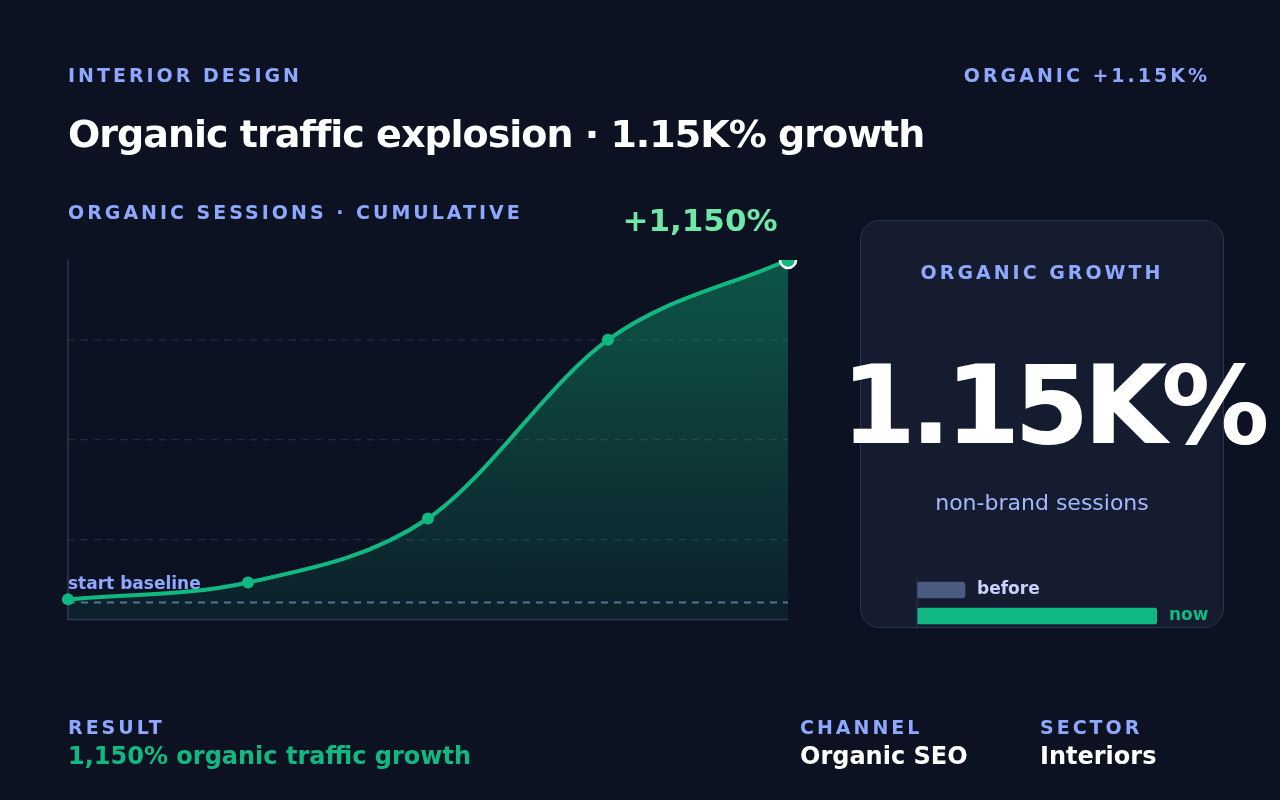 Image resolution: width=1280 pixels, height=800 pixels. I want to click on chart-subtitle: ORGANIC SESSIONS · CUMULATIVE, so click(295, 212).